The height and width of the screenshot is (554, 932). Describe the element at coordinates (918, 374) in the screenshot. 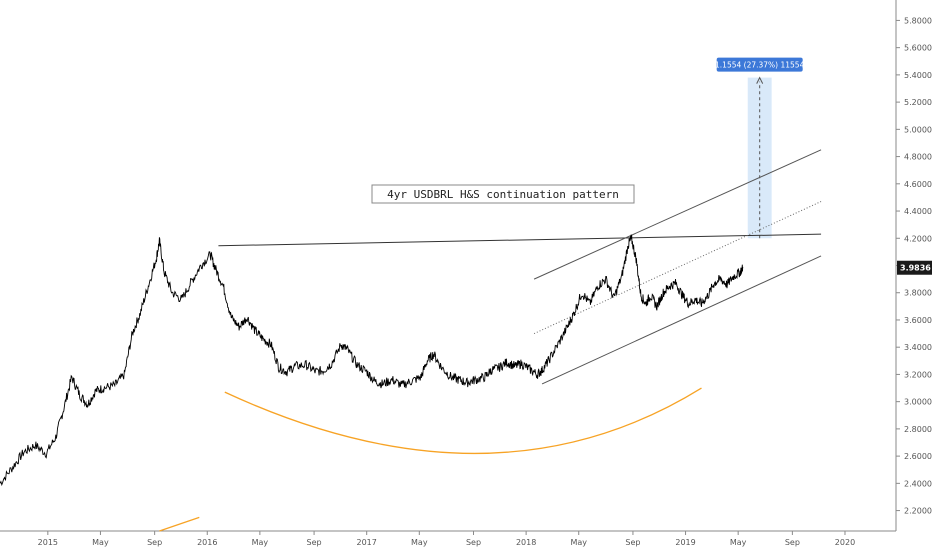

I see `y-tick-label: 3.2000` at that location.